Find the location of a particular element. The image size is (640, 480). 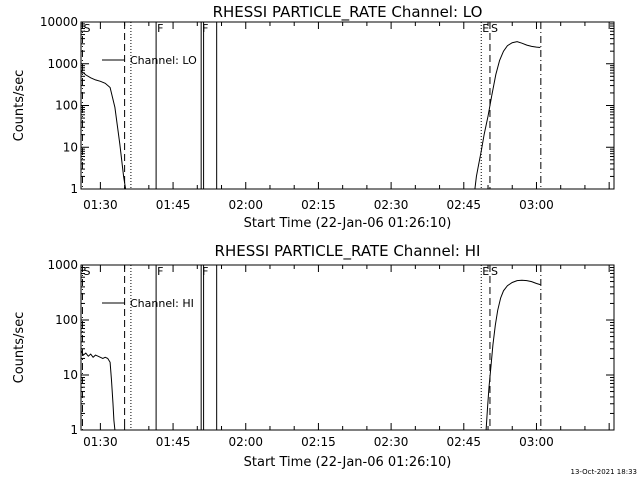

legend-label: Channel: HI is located at coordinates (162, 303).